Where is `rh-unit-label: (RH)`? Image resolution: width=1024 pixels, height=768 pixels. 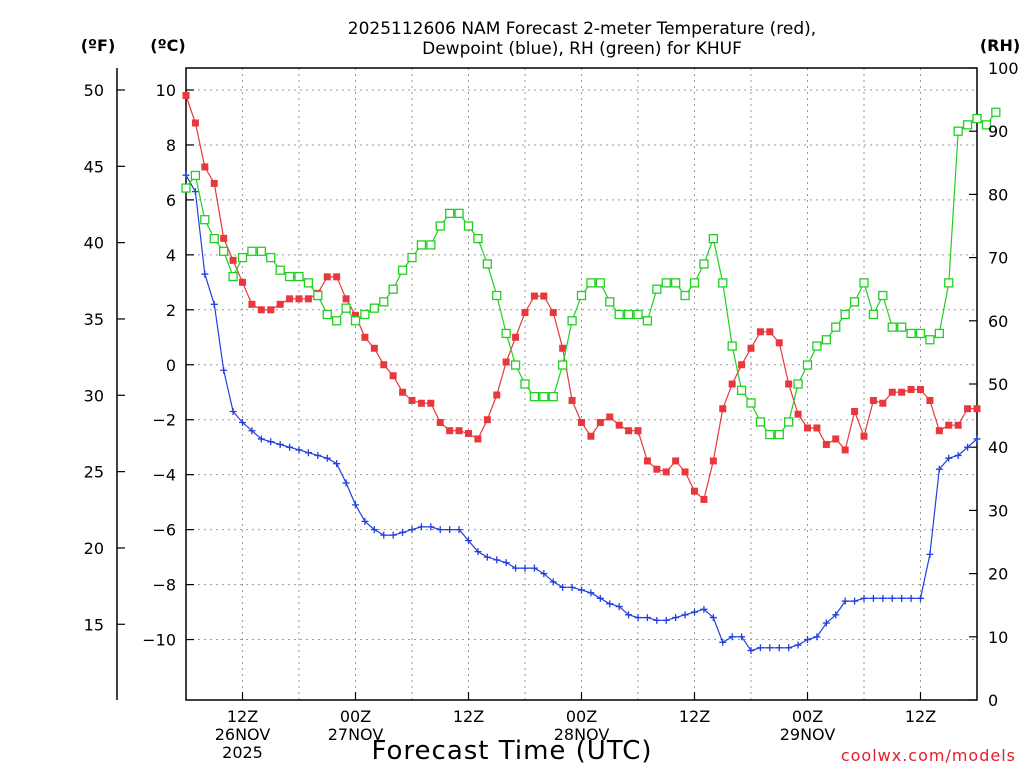 rh-unit-label: (RH) is located at coordinates (1000, 45).